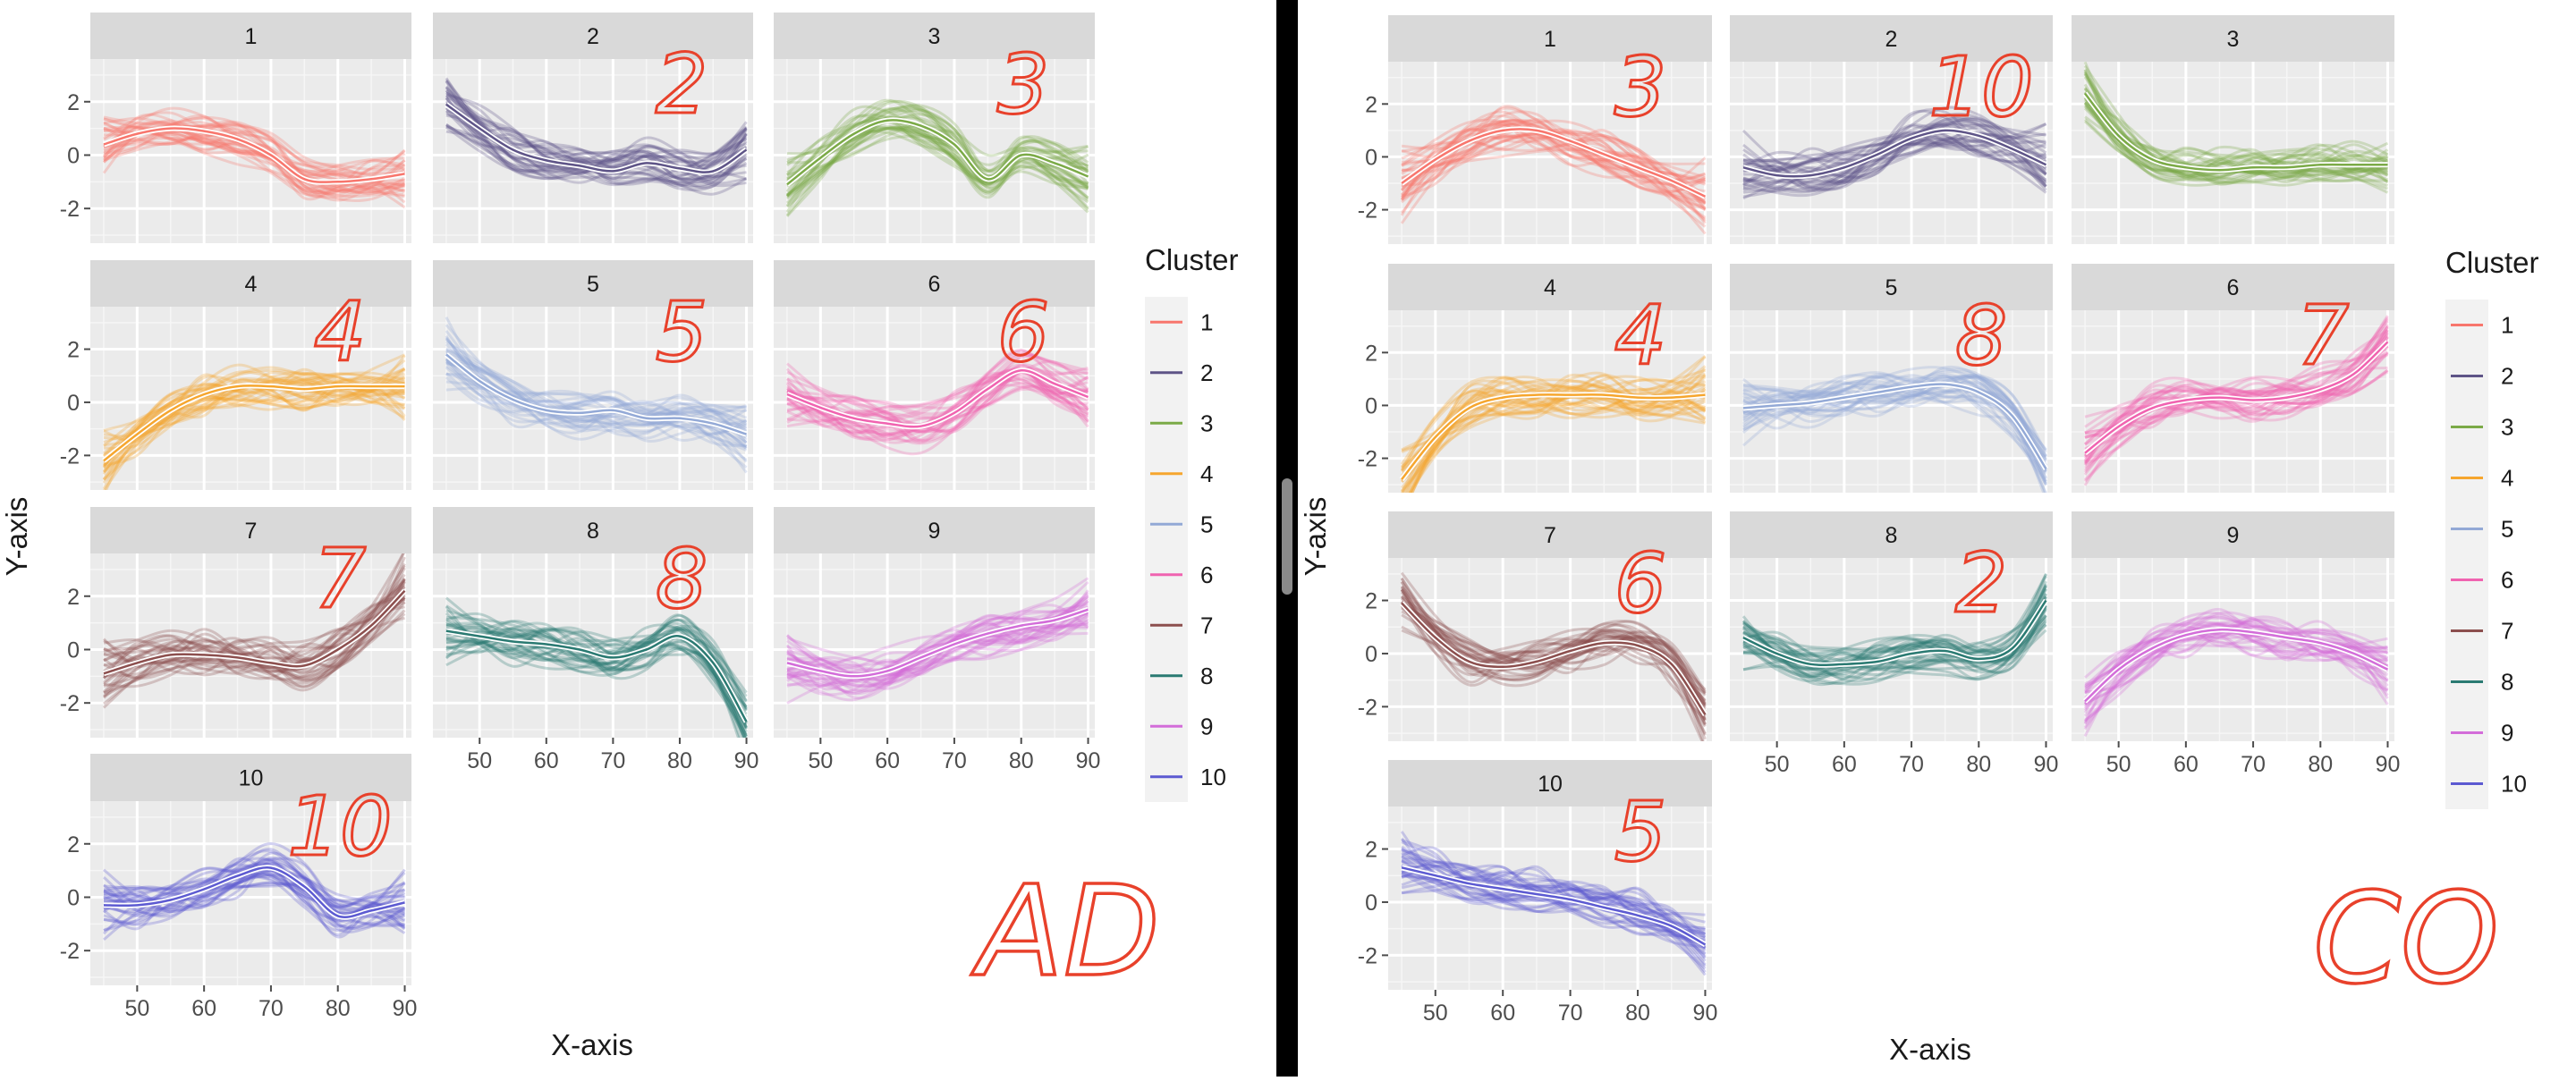  Describe the element at coordinates (1065, 932) in the screenshot. I see `handwritten-group-label: AD` at that location.